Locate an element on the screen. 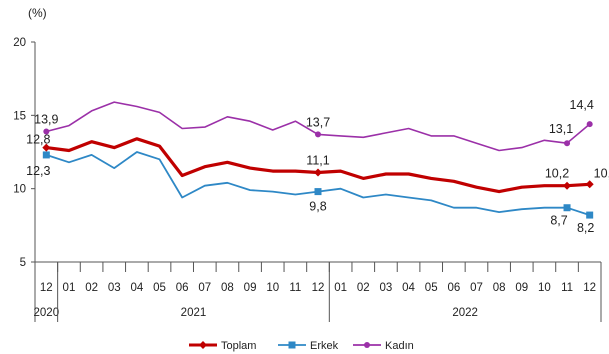  data-label-kadin: 14,4 is located at coordinates (582, 105).